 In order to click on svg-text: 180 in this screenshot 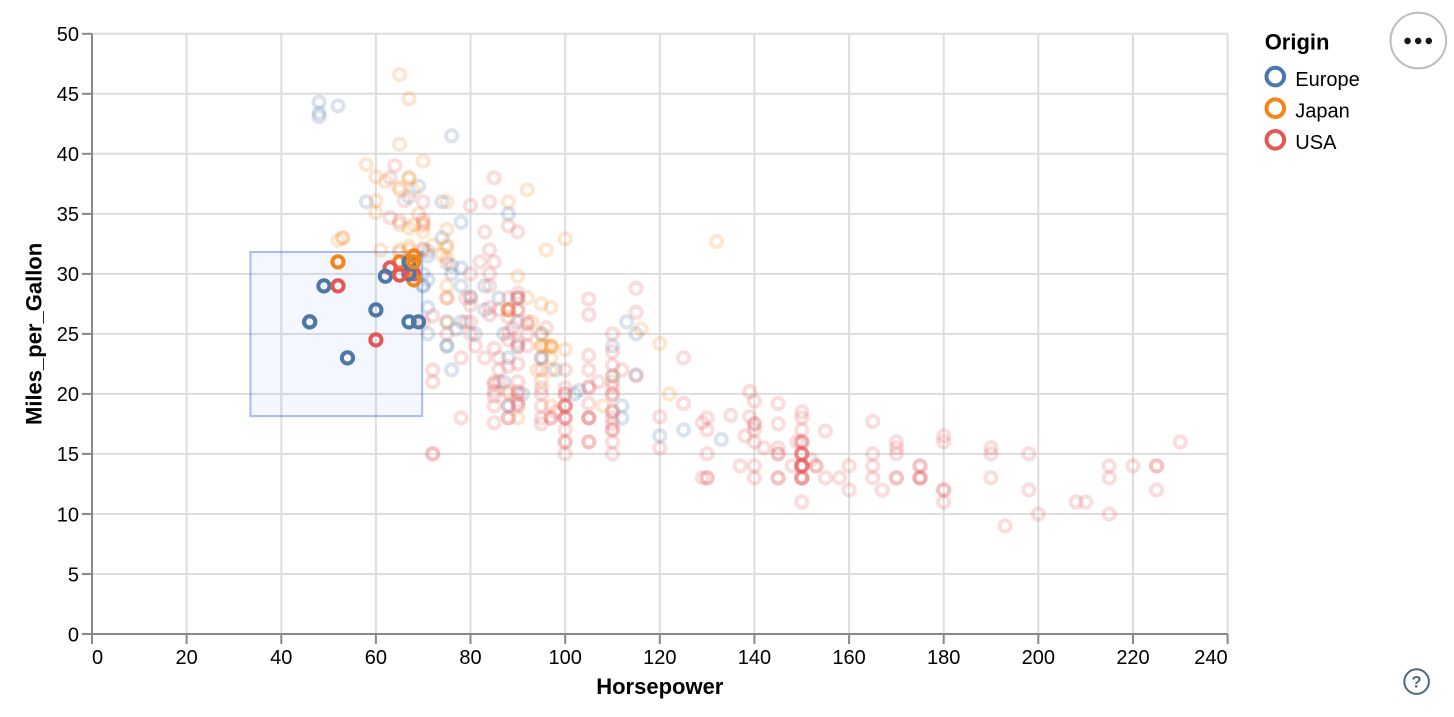, I will do `click(943, 658)`.